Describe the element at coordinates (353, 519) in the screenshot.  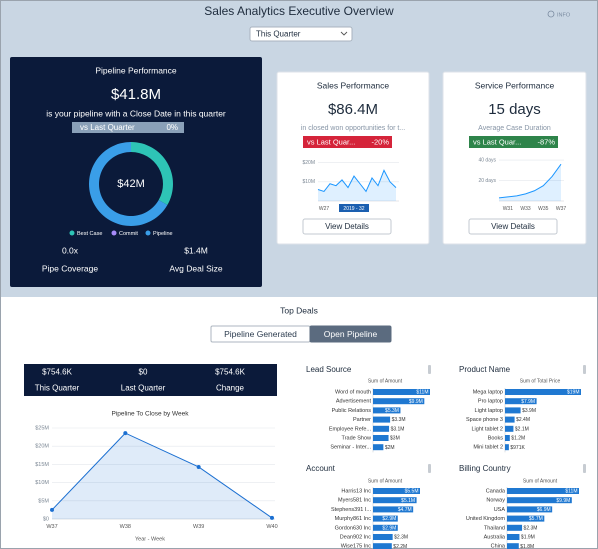
I see `bar-category: Murphy861 Inc` at that location.